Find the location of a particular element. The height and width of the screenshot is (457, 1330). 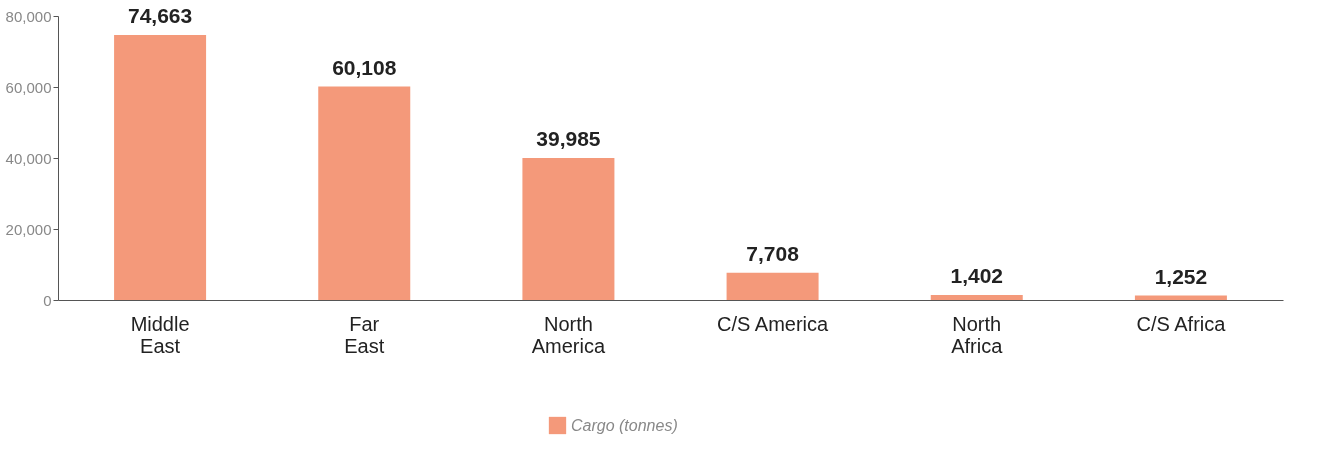

y-tick-label: 40,000 is located at coordinates (28, 158).